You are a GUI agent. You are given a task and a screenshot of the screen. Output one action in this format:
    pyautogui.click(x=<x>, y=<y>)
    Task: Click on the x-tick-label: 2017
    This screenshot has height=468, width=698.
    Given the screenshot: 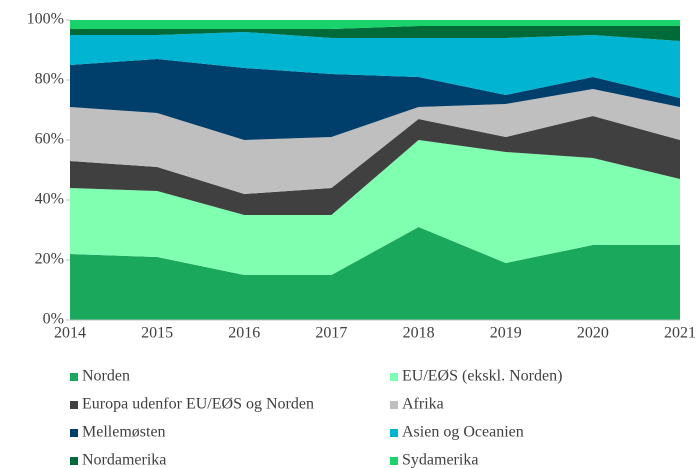 What is the action you would take?
    pyautogui.click(x=331, y=333)
    